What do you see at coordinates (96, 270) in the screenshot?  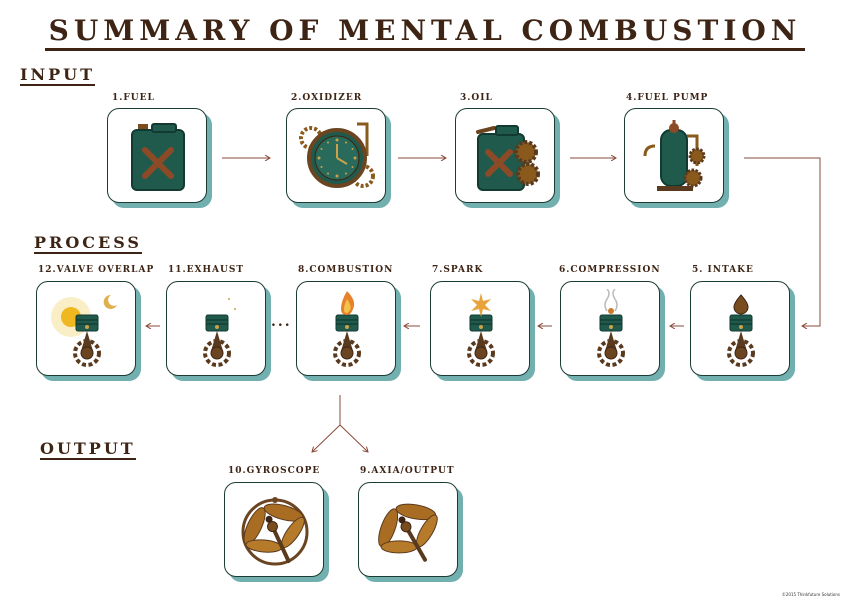 I see `label-valve-overlap: 12.VALVE OVERLAP` at bounding box center [96, 270].